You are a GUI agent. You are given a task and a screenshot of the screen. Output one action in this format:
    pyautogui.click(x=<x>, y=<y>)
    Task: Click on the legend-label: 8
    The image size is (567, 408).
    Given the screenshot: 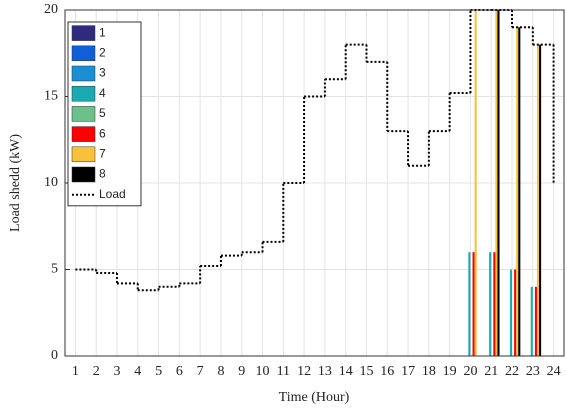 What is the action you would take?
    pyautogui.click(x=102, y=174)
    